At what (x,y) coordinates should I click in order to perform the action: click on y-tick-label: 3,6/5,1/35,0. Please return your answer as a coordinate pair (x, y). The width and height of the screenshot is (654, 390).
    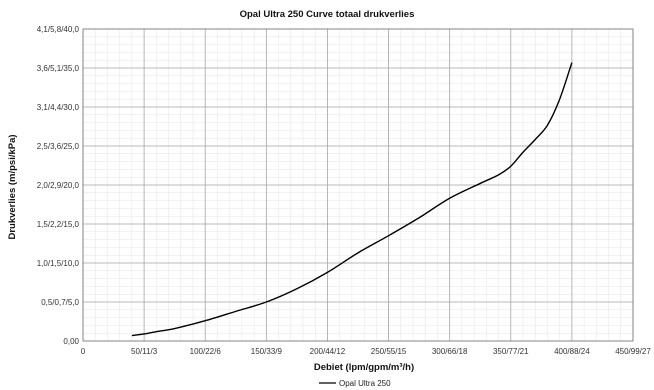
    Looking at the image, I should click on (58, 68).